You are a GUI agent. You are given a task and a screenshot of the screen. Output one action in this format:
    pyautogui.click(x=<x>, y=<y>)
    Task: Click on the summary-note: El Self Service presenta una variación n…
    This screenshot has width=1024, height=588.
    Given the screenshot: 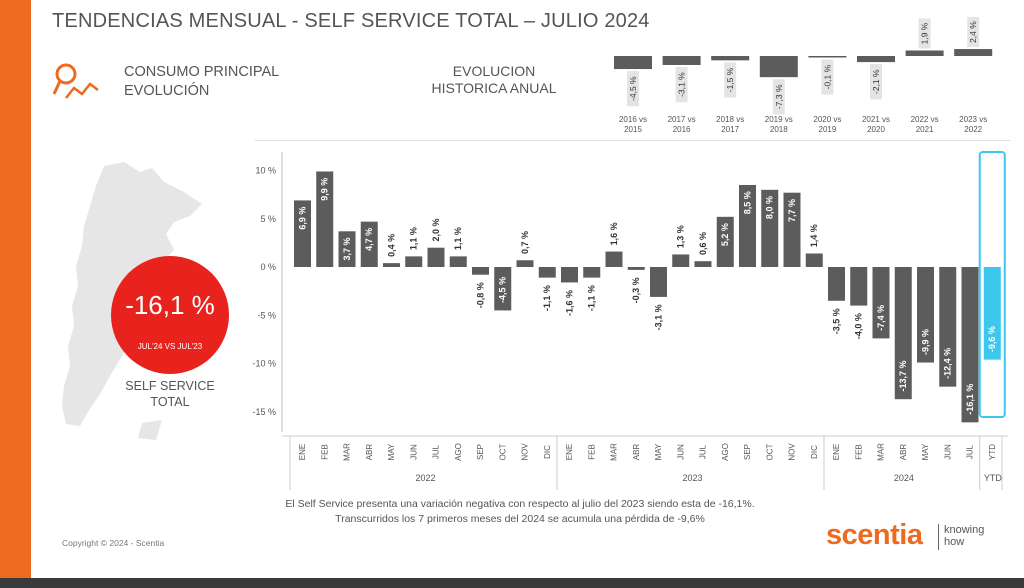 What is the action you would take?
    pyautogui.click(x=520, y=512)
    